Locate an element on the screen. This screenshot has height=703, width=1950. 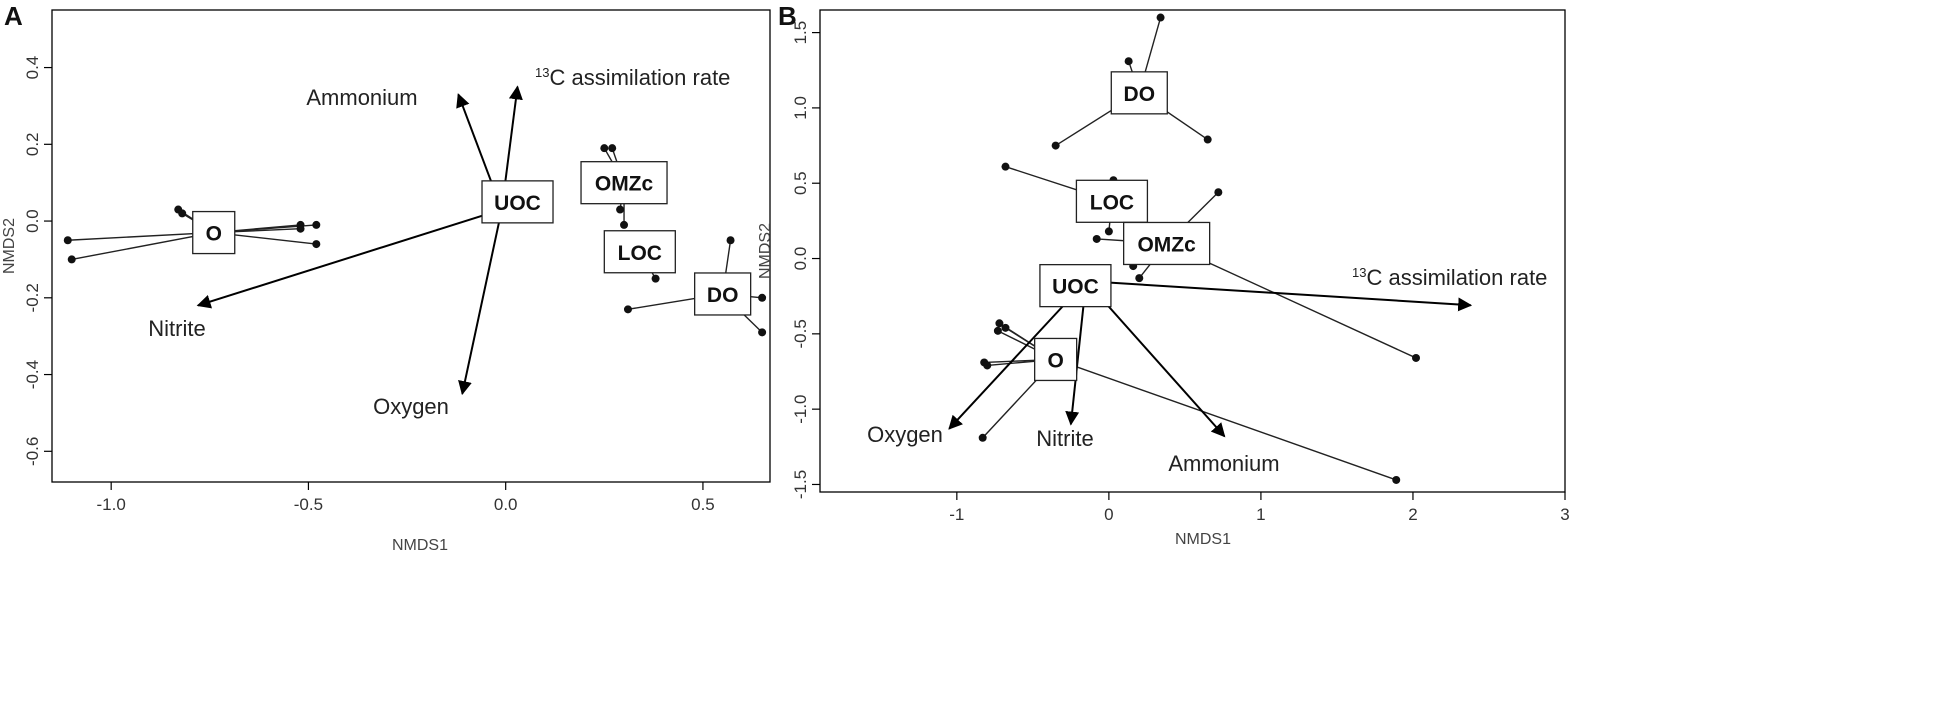
panel-a-group-label-loc: LOC is located at coordinates (640, 253).